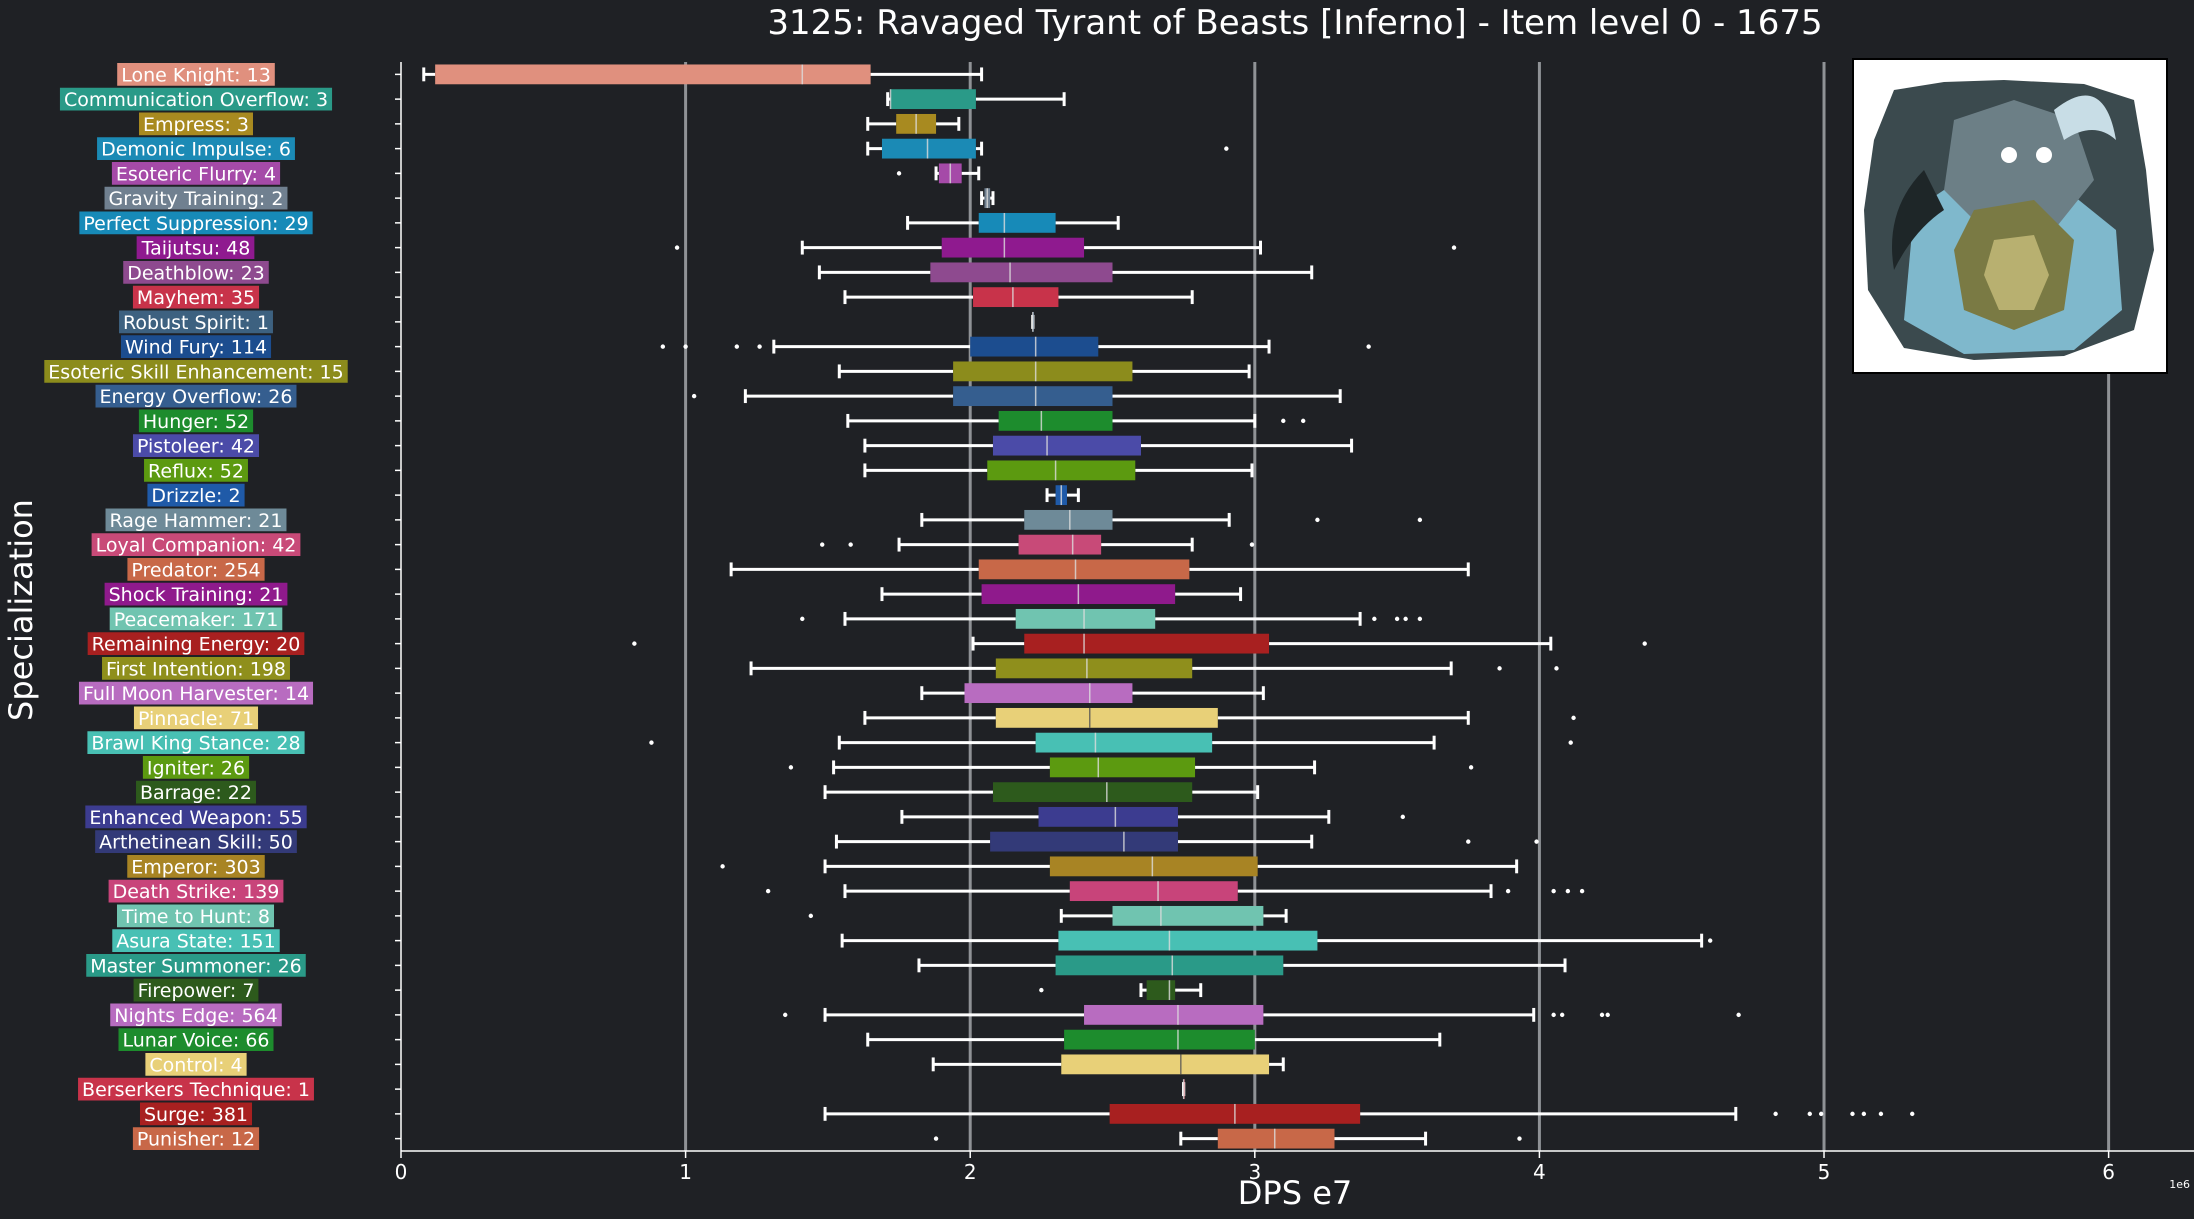 The width and height of the screenshot is (2194, 1219). What do you see at coordinates (2179, 1184) in the screenshot?
I see `x-offset-text: 1e6` at bounding box center [2179, 1184].